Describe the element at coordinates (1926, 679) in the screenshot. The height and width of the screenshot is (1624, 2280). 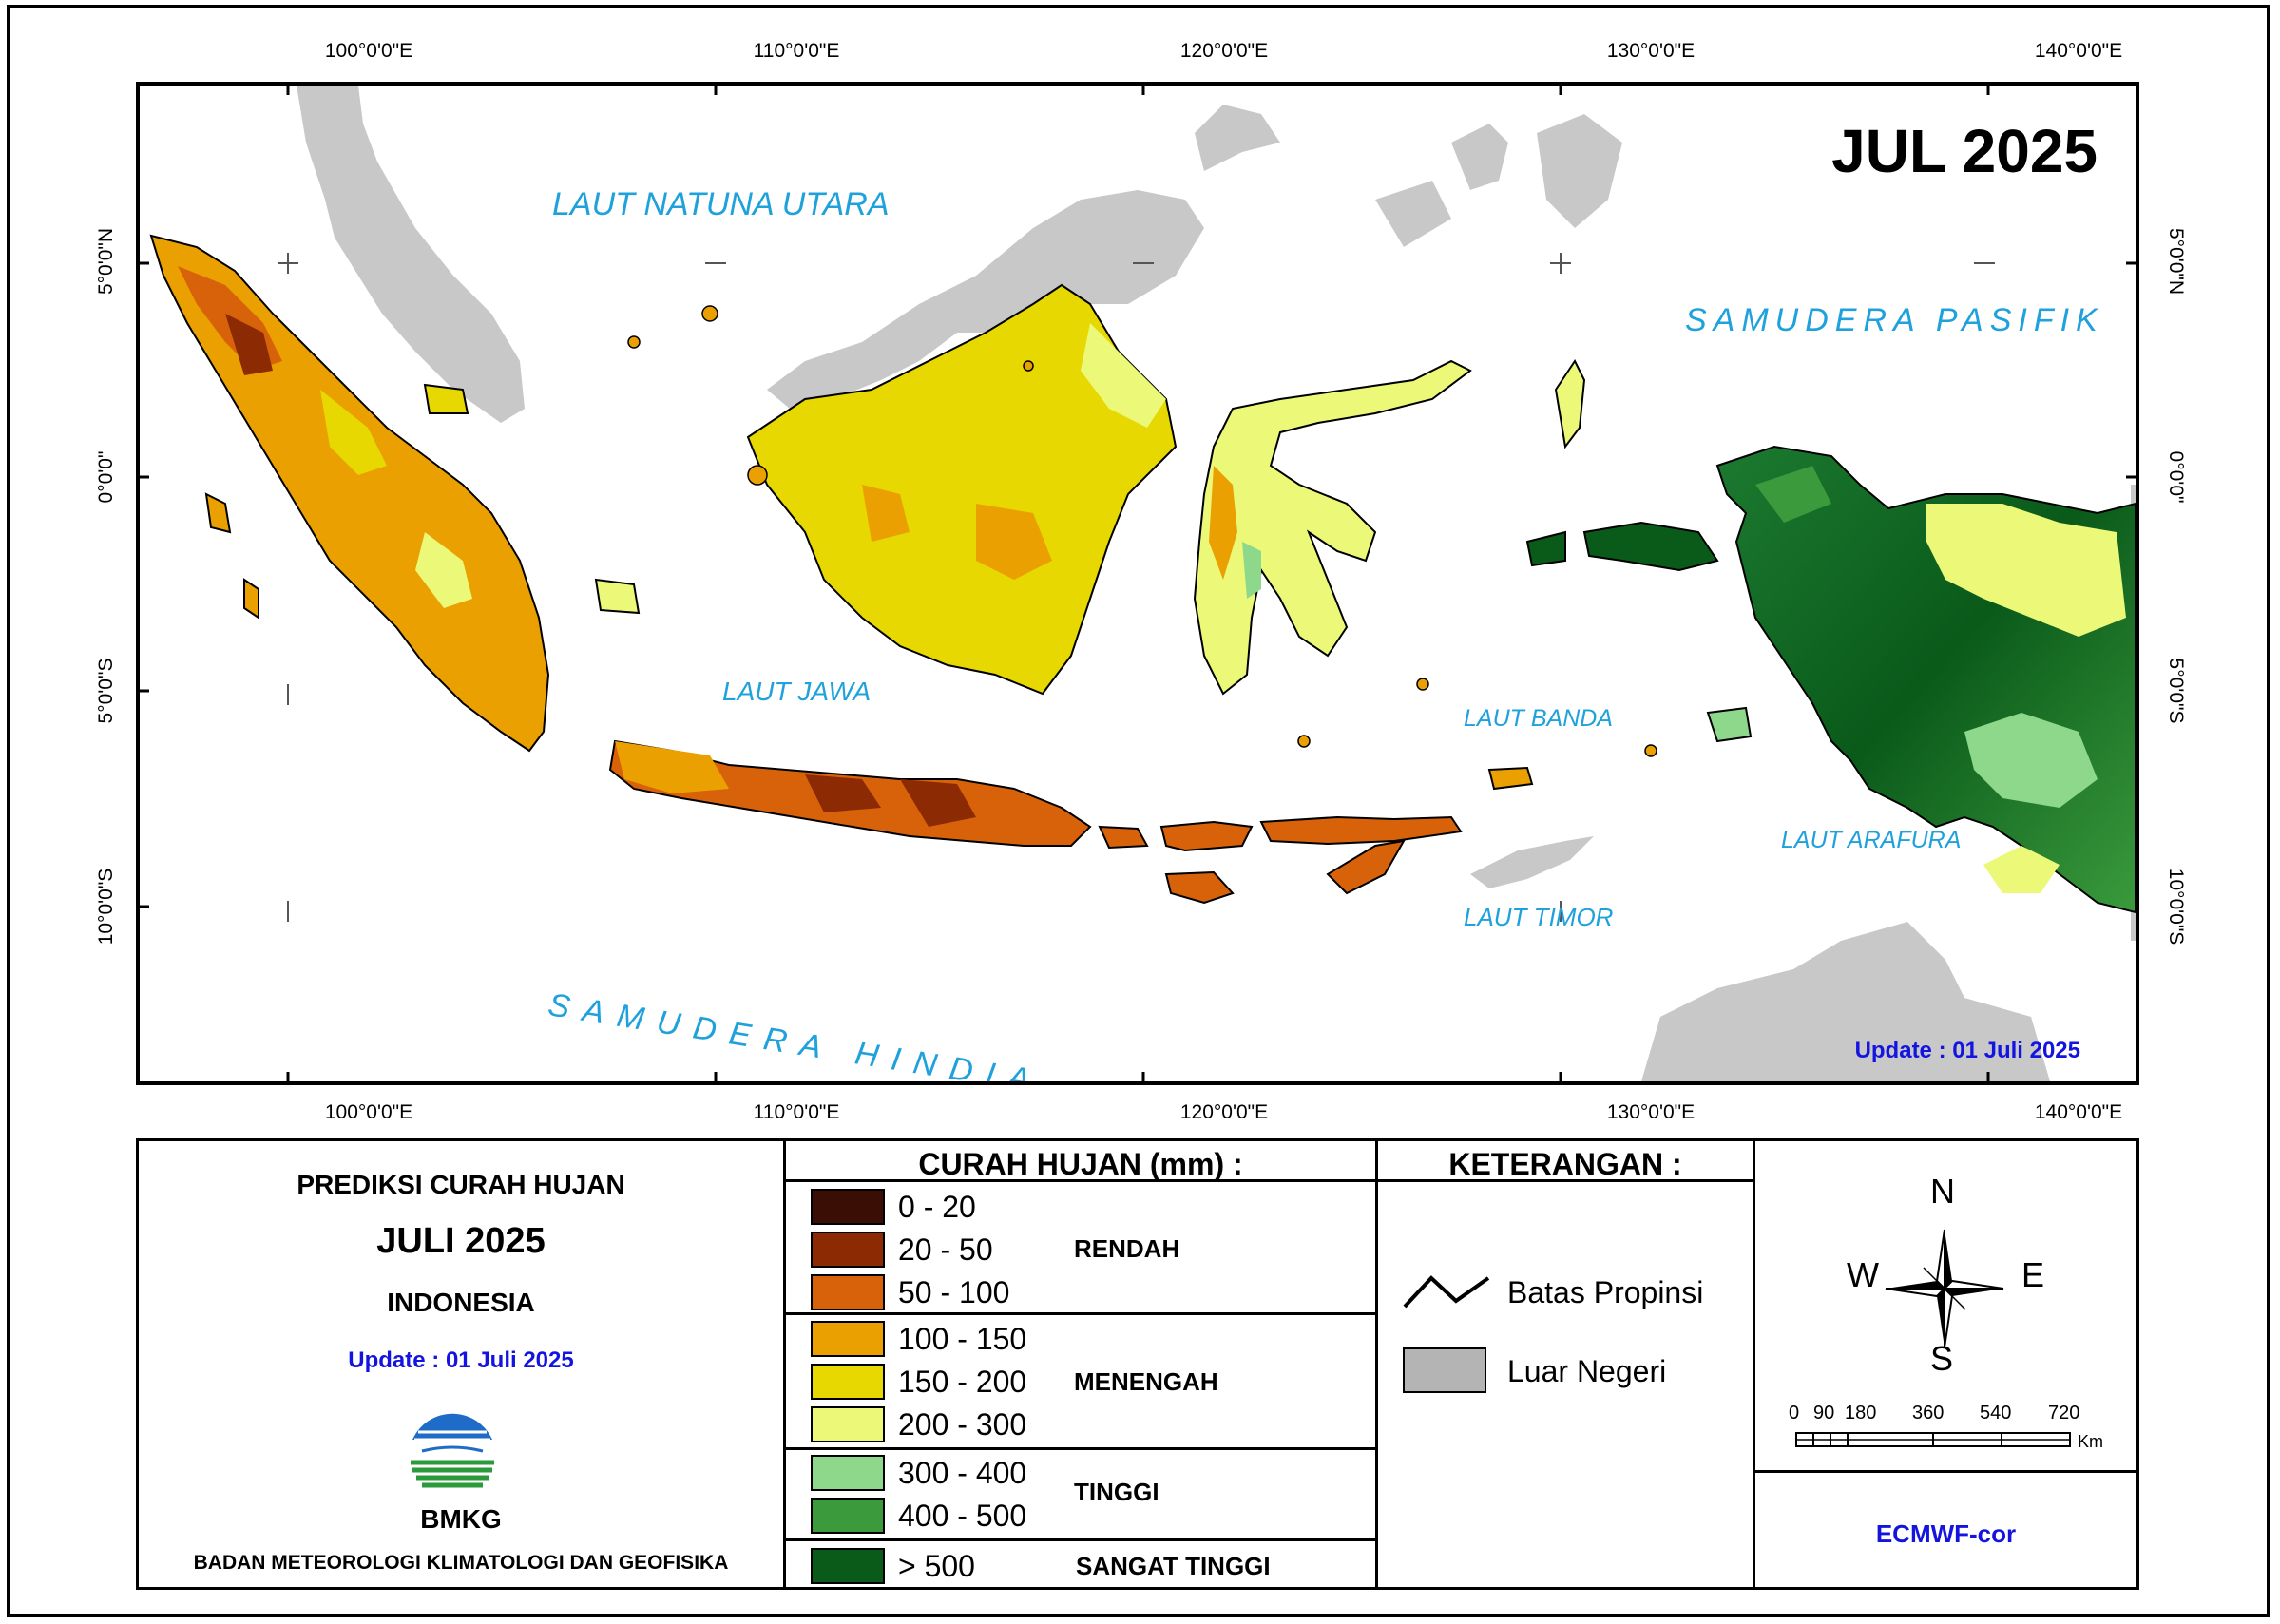
I see `papua` at that location.